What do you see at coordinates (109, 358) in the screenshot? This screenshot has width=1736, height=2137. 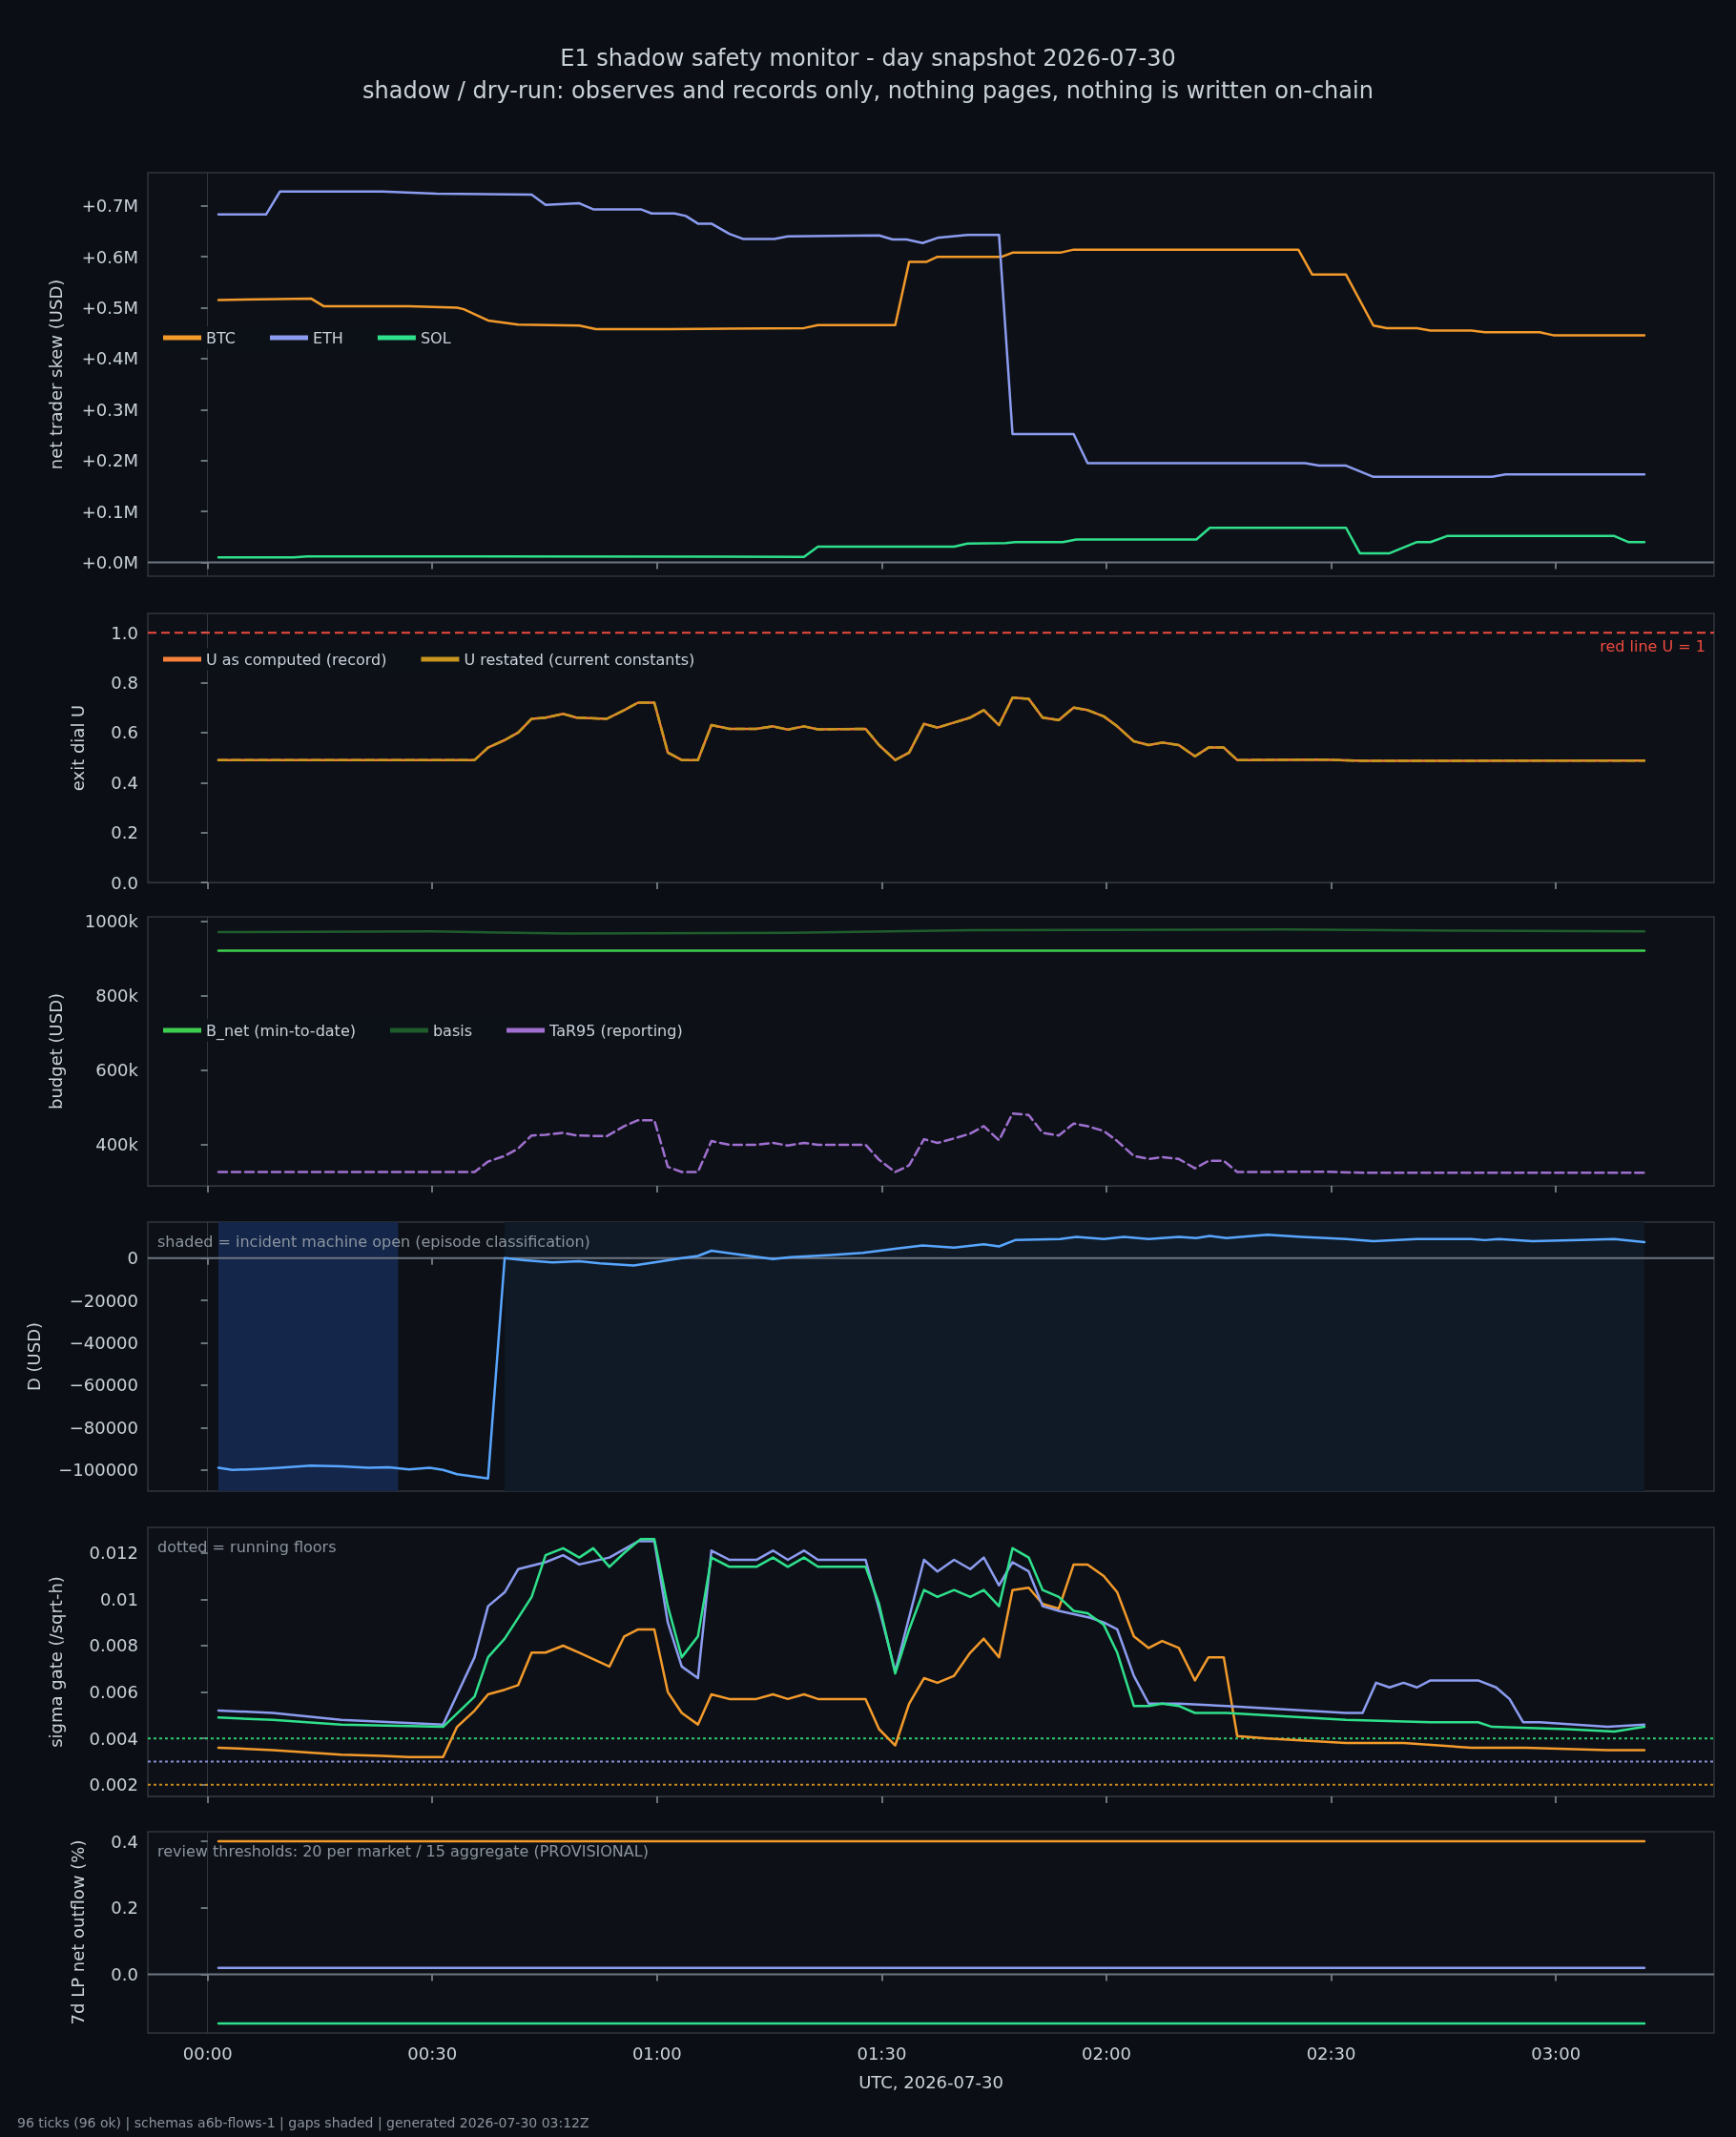 I see `y-tick-label: +0.4M` at bounding box center [109, 358].